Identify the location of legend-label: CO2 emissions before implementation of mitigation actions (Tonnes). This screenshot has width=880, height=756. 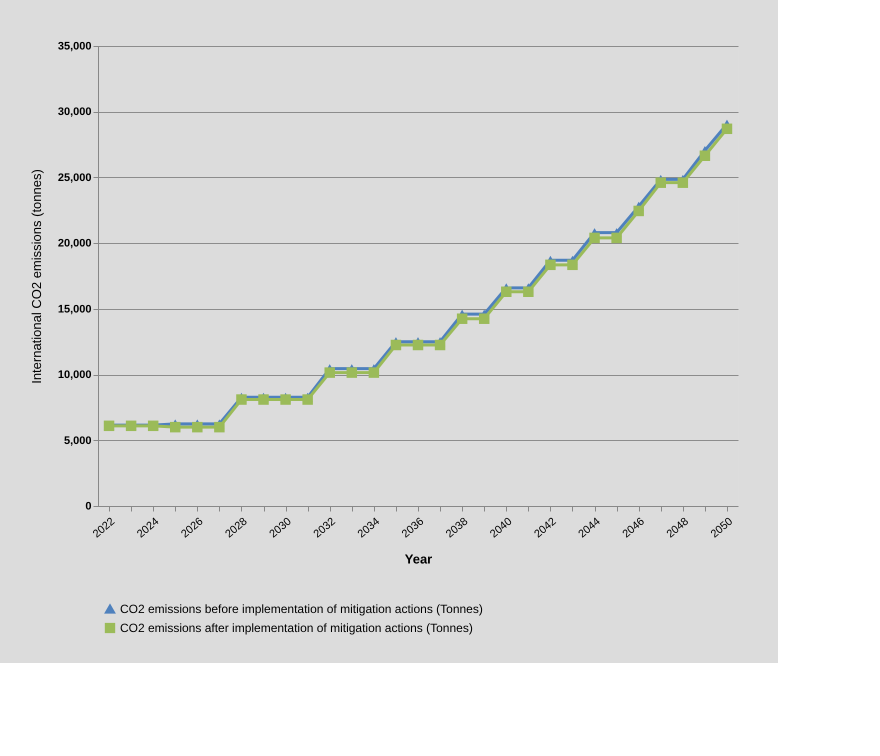
(301, 609).